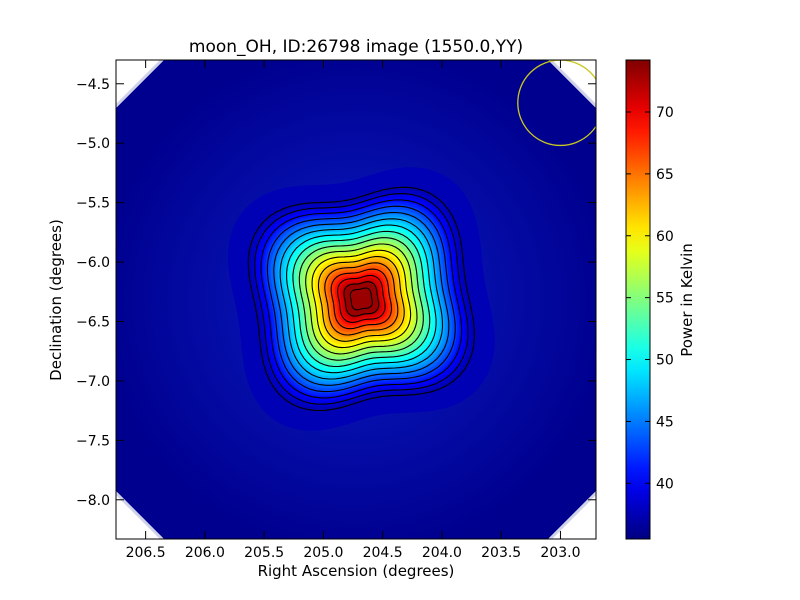  Describe the element at coordinates (665, 299) in the screenshot. I see `colorbar-tick-label: 55` at that location.